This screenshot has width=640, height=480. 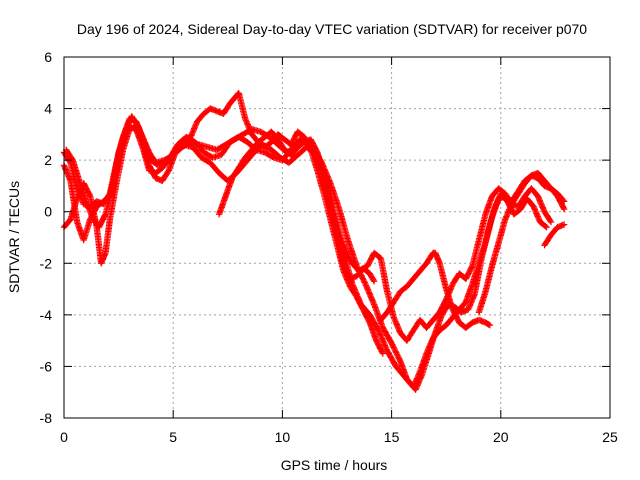 I want to click on y-tick-label: -8, so click(x=46, y=418).